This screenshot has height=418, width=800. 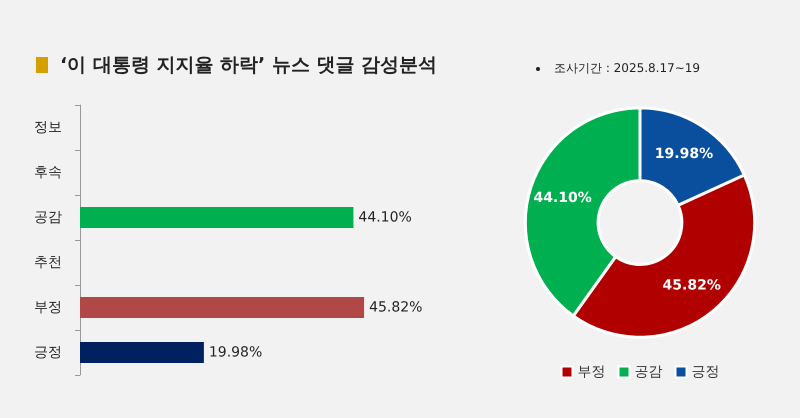 What do you see at coordinates (48, 128) in the screenshot?
I see `y-tick-label: 정보` at bounding box center [48, 128].